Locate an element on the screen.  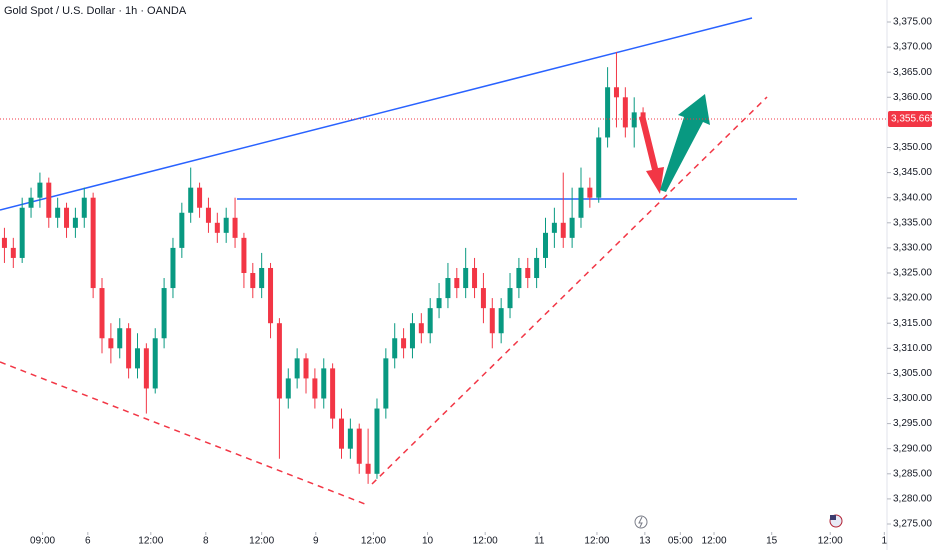
last-price-label: 3,355.665 is located at coordinates (911, 119).